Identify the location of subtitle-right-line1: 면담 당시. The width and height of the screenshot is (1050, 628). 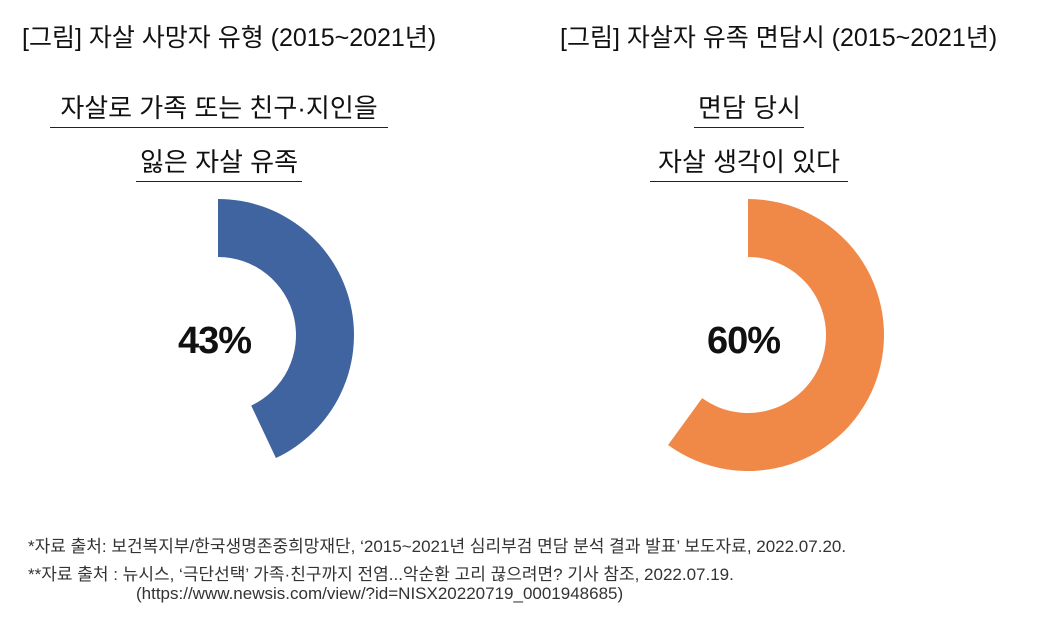
(749, 108).